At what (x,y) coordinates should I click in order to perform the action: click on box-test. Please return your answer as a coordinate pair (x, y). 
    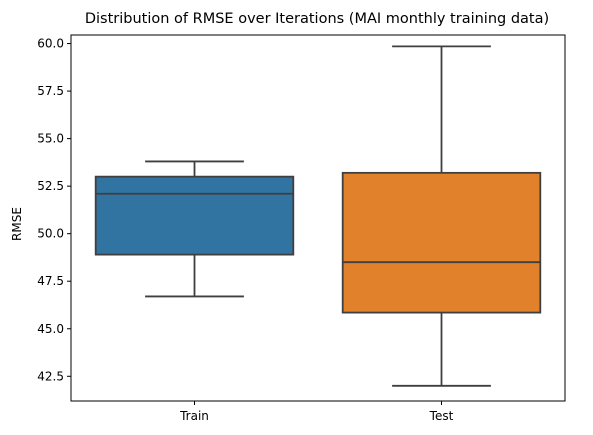
    Looking at the image, I should click on (441, 242).